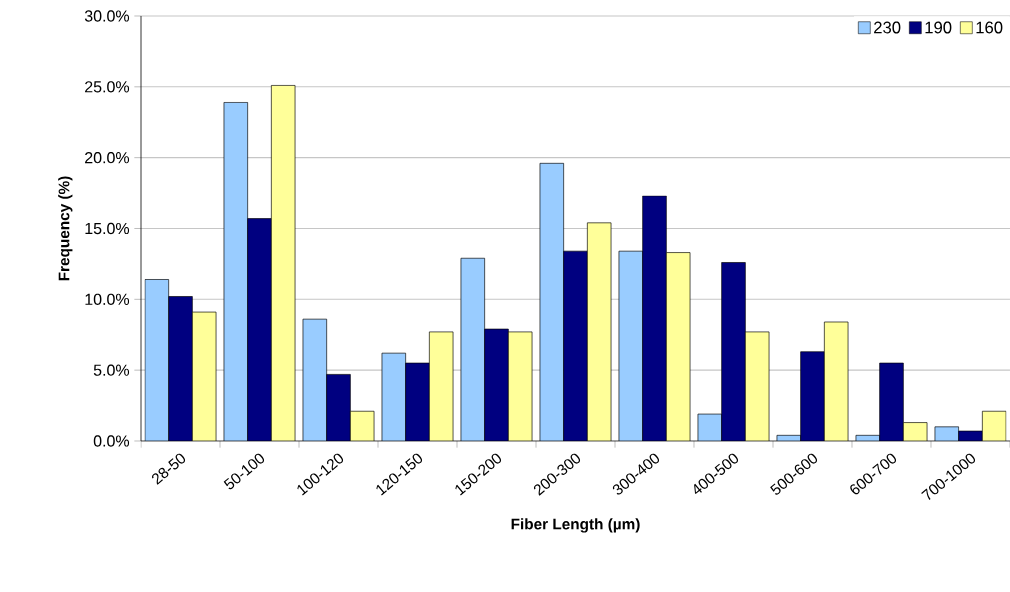 This screenshot has height=592, width=1010. I want to click on y-tick-label: 30.0%, so click(107, 16).